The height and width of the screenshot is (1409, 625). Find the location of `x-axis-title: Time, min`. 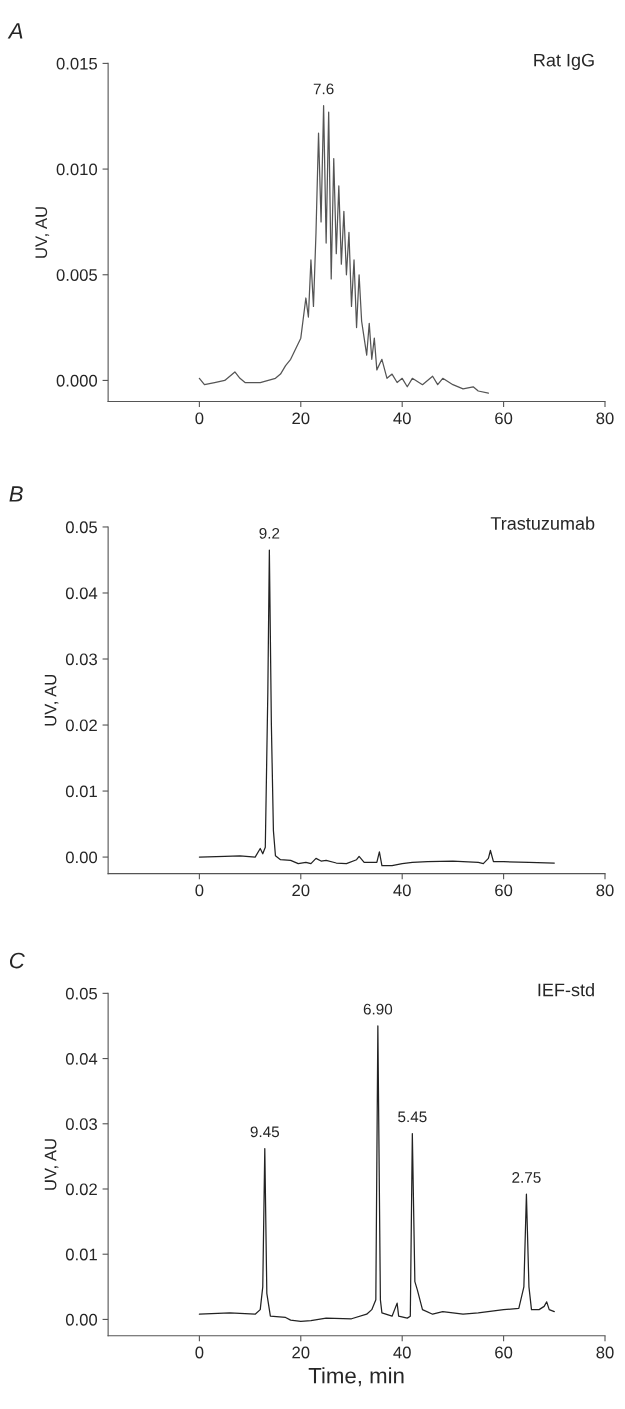

x-axis-title: Time, min is located at coordinates (356, 1377).